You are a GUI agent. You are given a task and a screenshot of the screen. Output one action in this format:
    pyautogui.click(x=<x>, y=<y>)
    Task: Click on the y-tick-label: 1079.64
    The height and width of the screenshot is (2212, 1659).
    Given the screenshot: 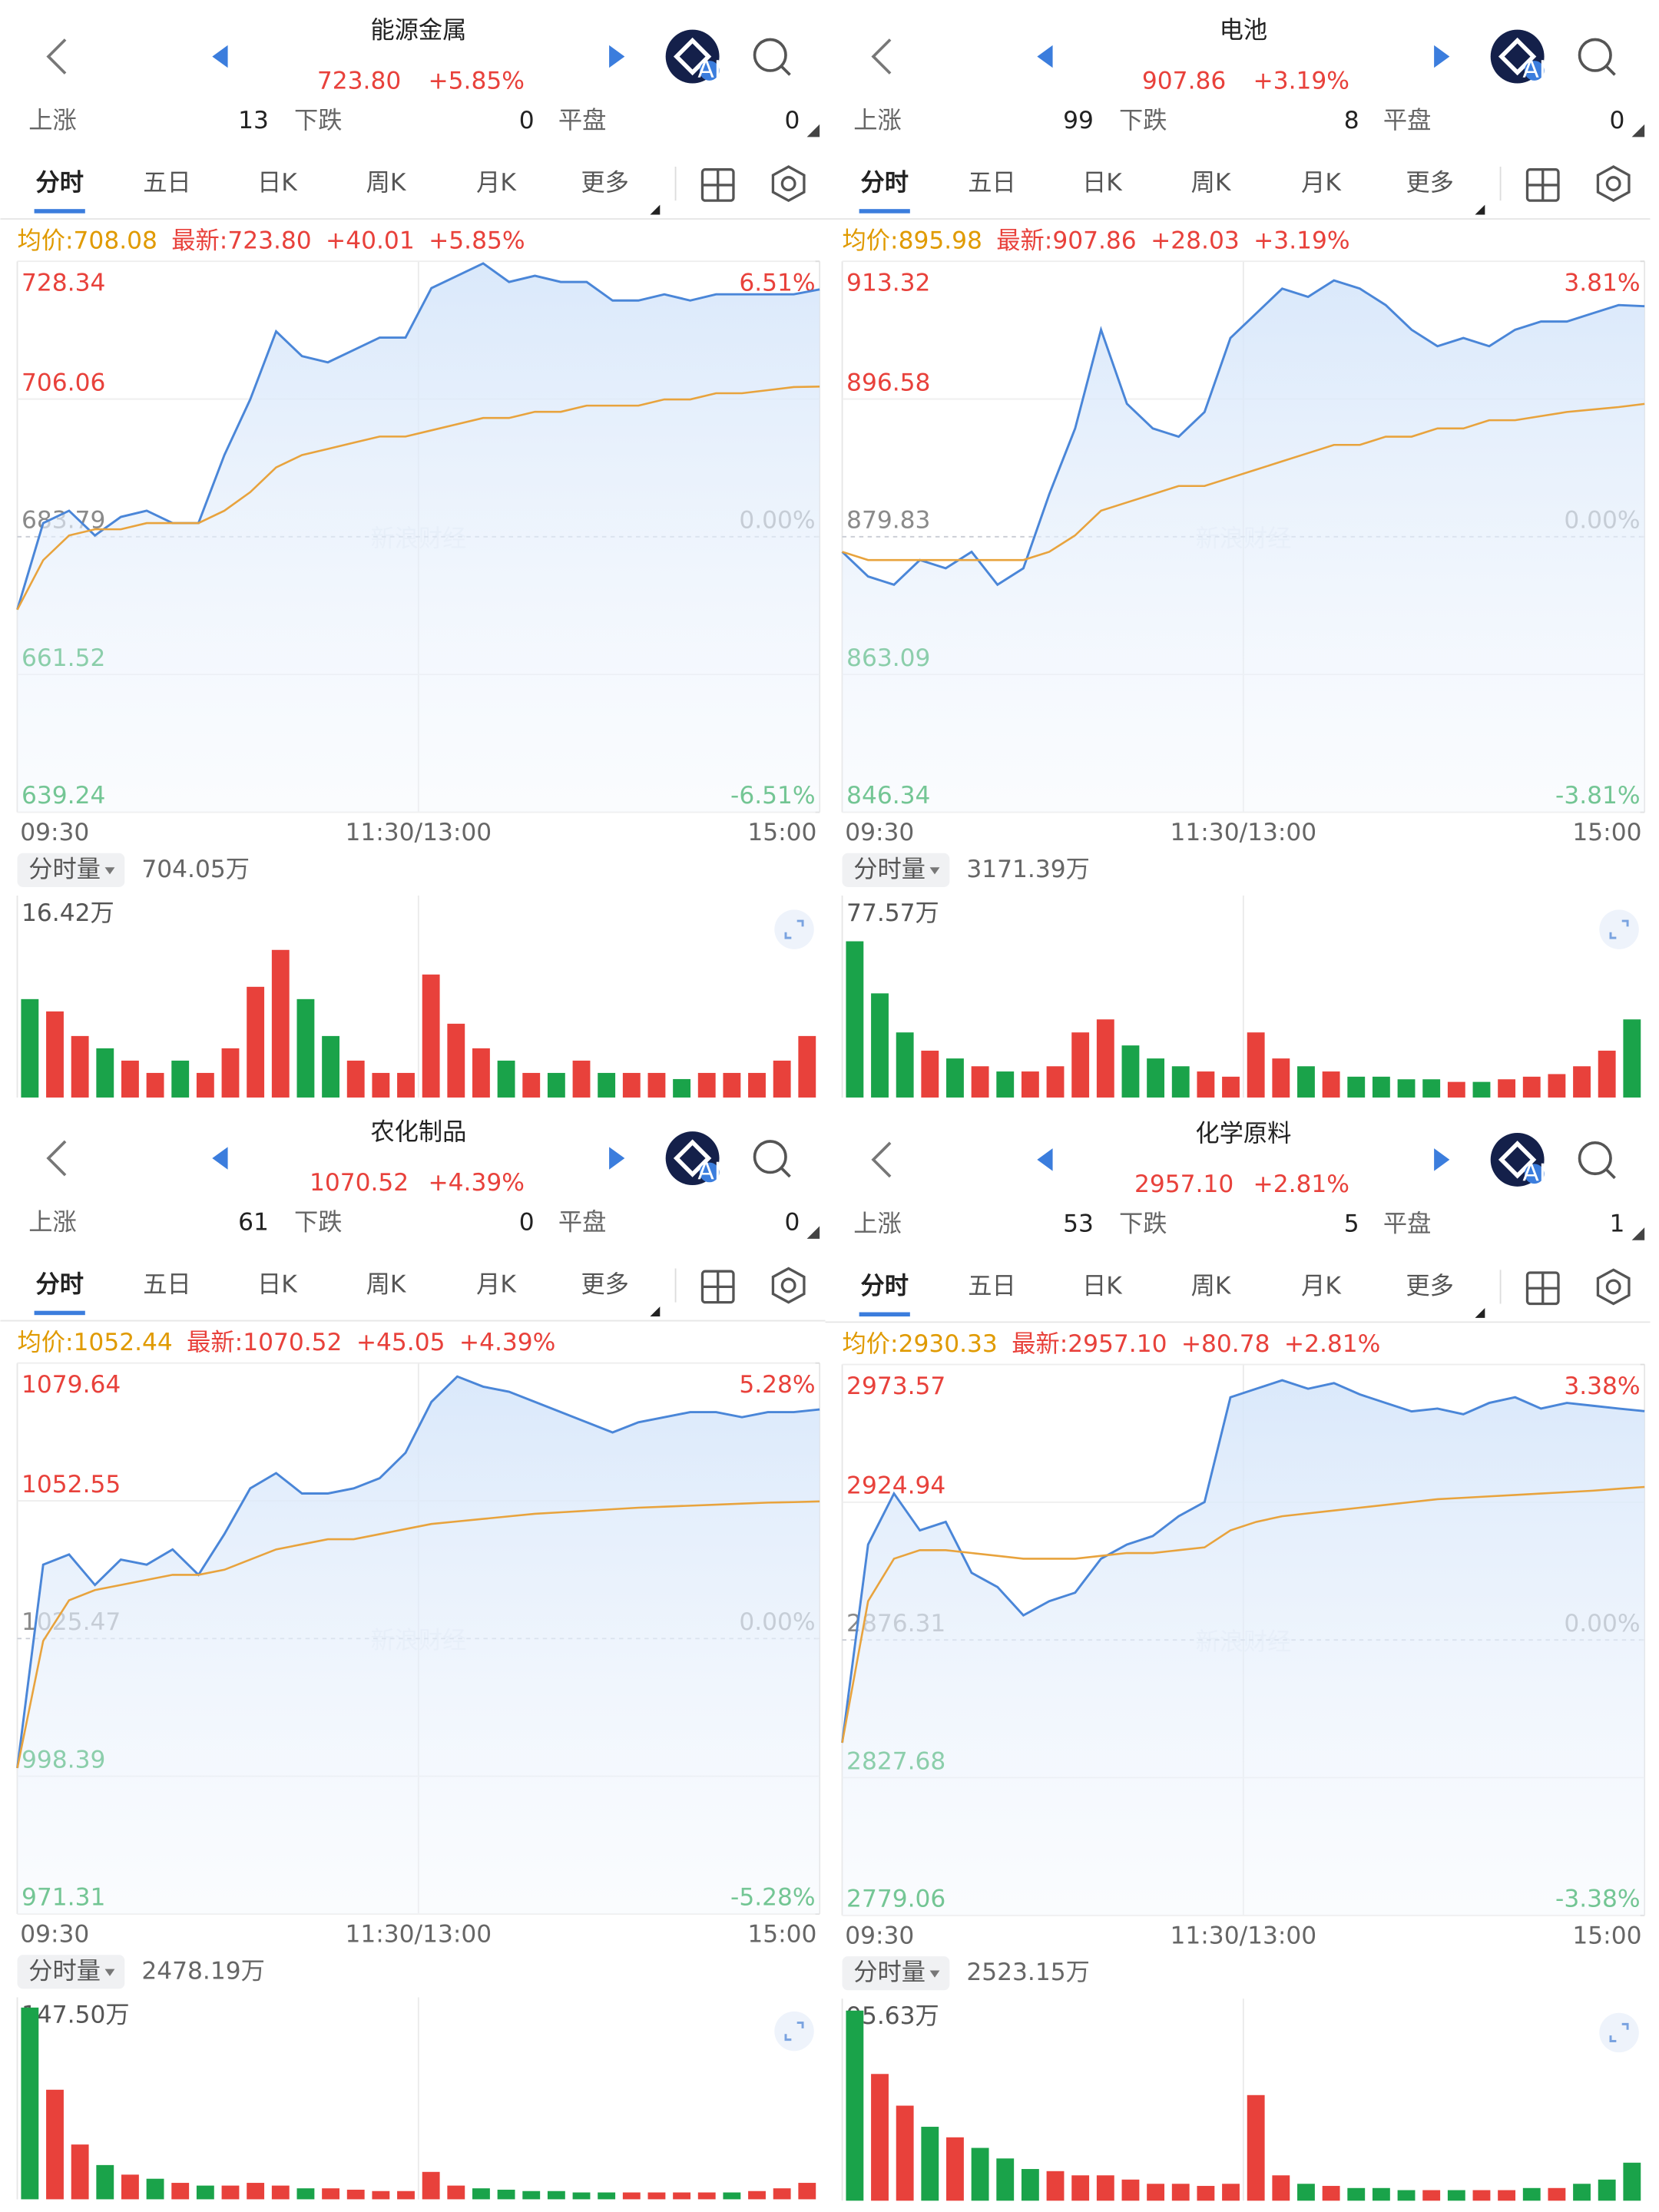 What is the action you would take?
    pyautogui.click(x=71, y=1385)
    